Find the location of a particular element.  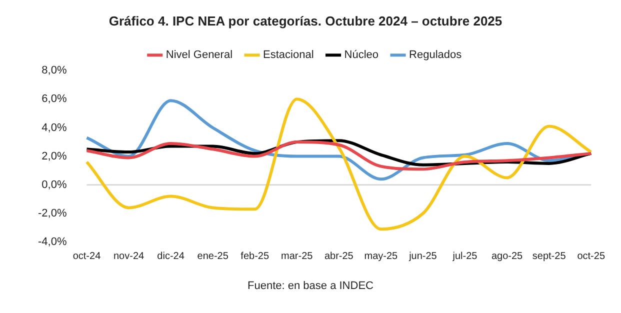

line-series is located at coordinates (339, 155).